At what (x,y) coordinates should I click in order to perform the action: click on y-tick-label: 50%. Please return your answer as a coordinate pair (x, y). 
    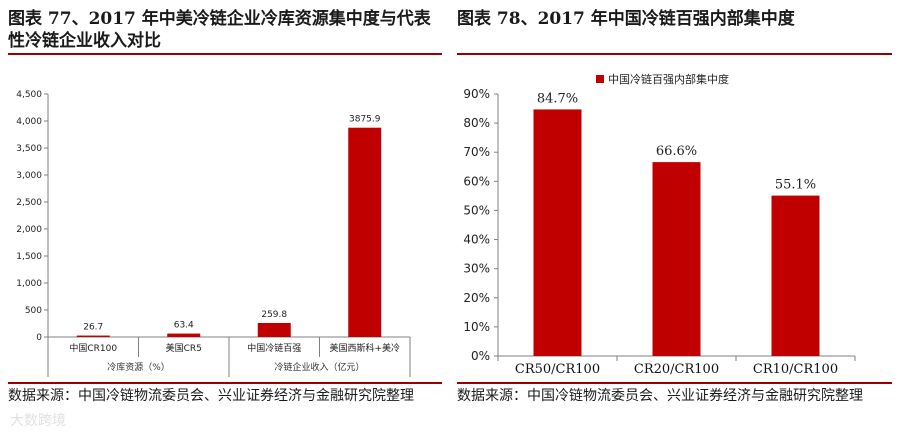
    Looking at the image, I should click on (476, 210).